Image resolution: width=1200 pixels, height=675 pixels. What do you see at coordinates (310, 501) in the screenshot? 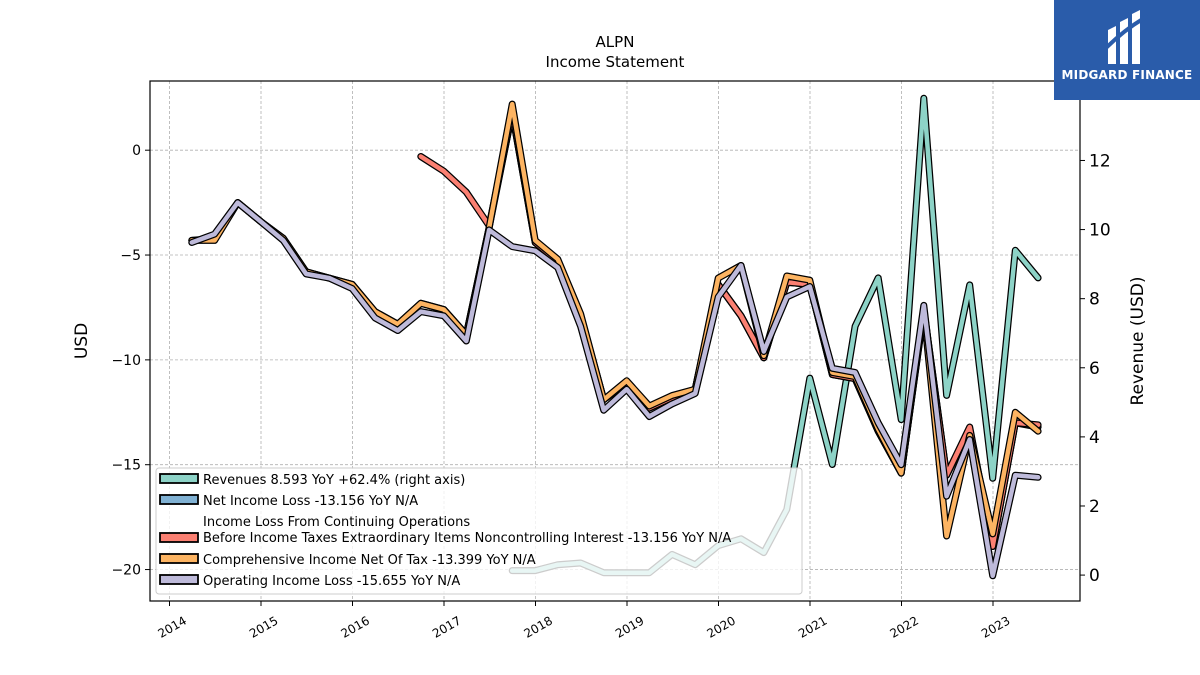
I see `legend-label: Net Income Loss -13.156 YoY N/A` at bounding box center [310, 501].